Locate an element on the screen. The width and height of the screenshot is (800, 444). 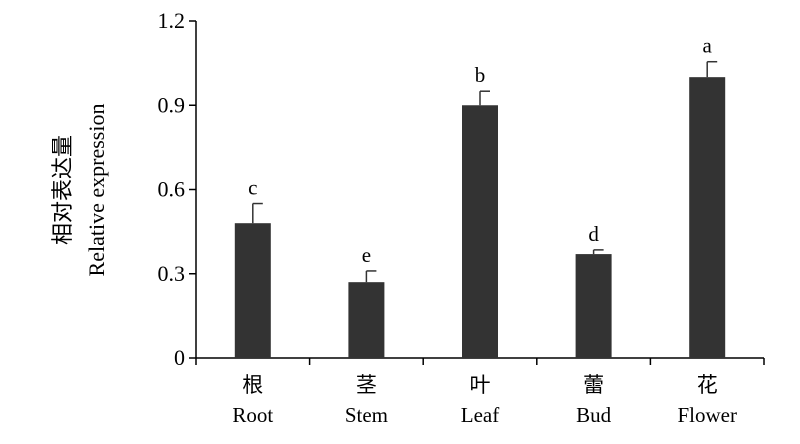
x-category-label-en: Flower is located at coordinates (707, 415).